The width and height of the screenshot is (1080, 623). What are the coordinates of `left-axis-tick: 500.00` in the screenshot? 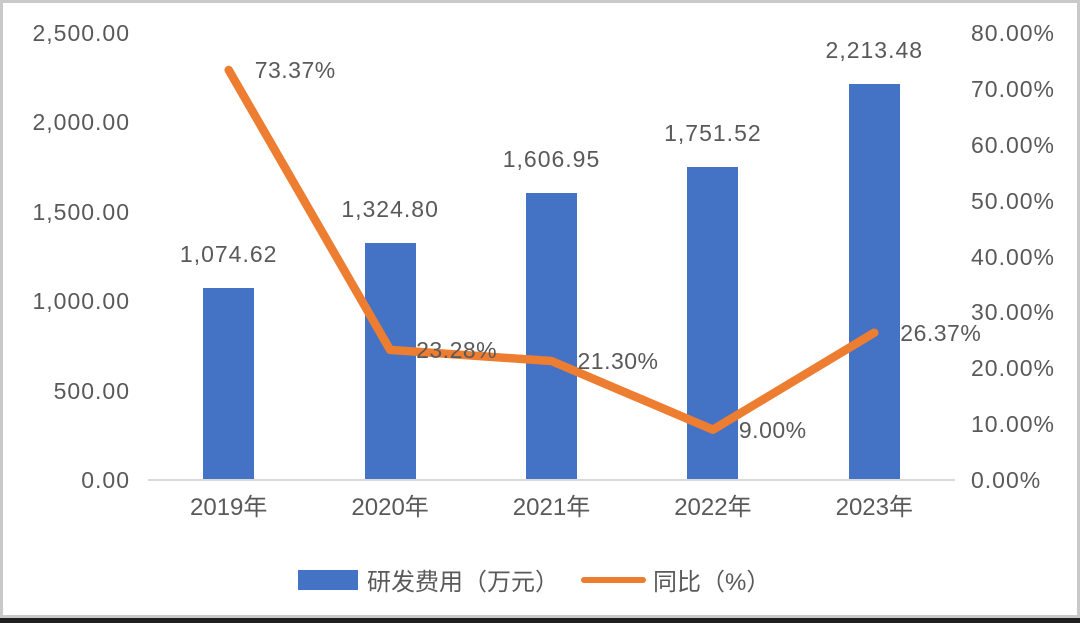 It's located at (91, 390).